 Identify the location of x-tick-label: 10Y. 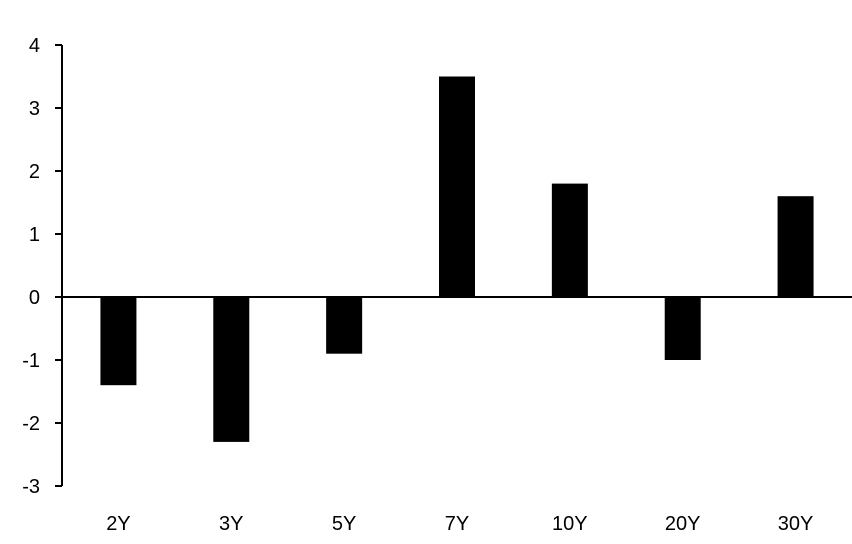
(570, 524).